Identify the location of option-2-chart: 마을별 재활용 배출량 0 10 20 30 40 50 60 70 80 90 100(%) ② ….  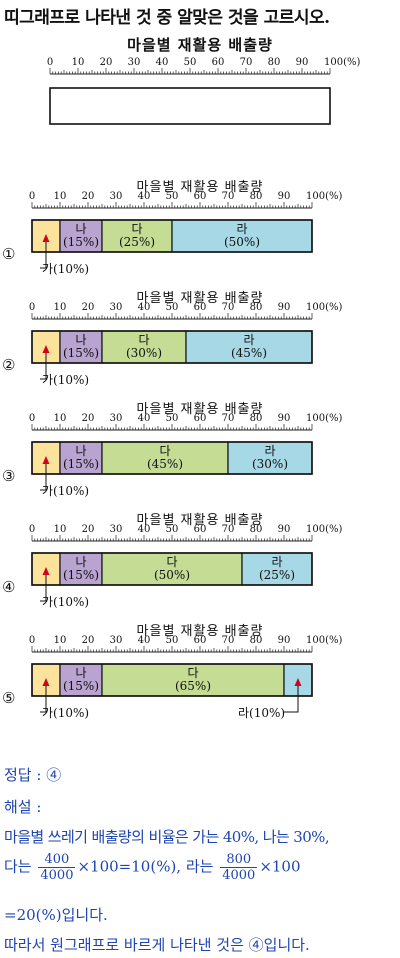
(200, 335).